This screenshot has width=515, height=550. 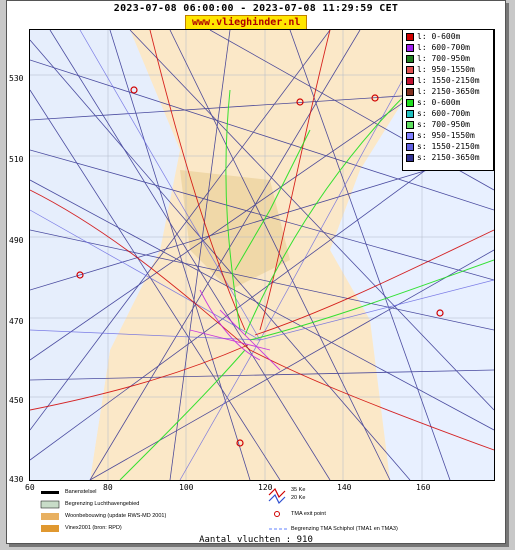 What do you see at coordinates (256, 540) in the screenshot?
I see `flight-count: Aantal vluchten : 910` at bounding box center [256, 540].